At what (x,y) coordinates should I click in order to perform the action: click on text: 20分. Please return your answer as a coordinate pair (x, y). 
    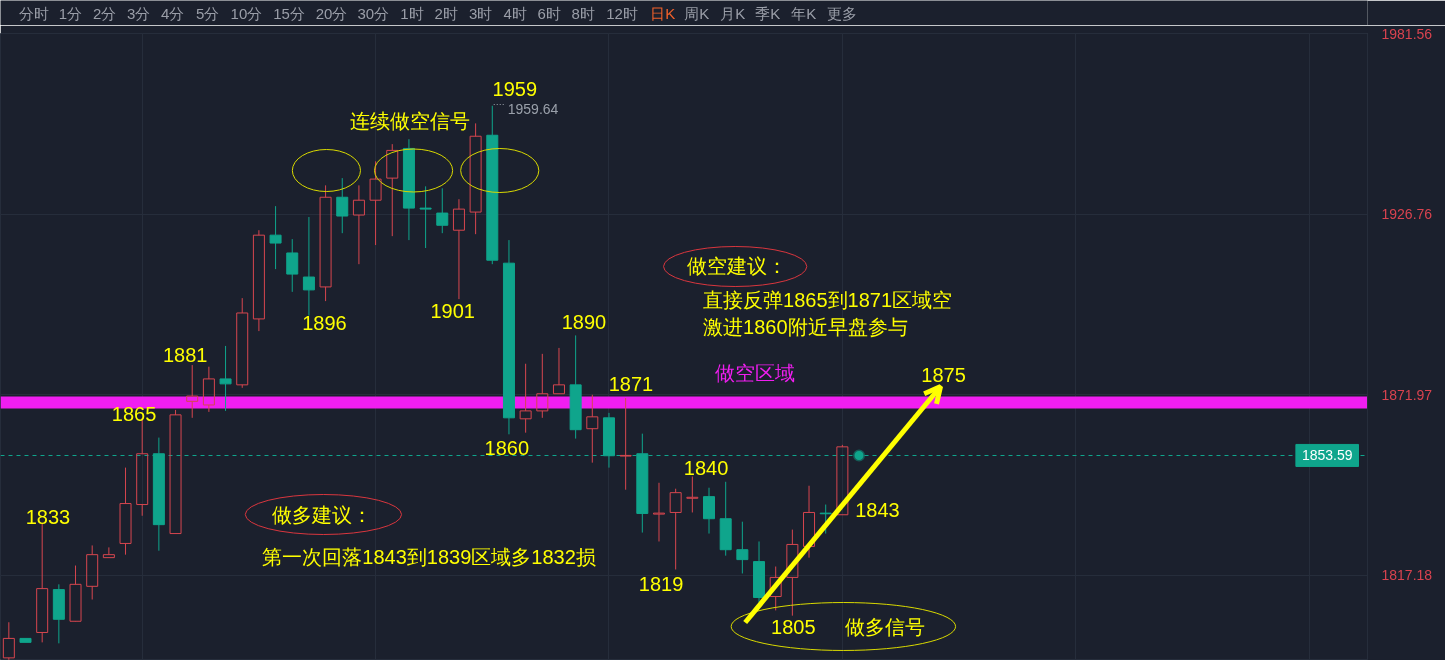
    Looking at the image, I should click on (331, 13).